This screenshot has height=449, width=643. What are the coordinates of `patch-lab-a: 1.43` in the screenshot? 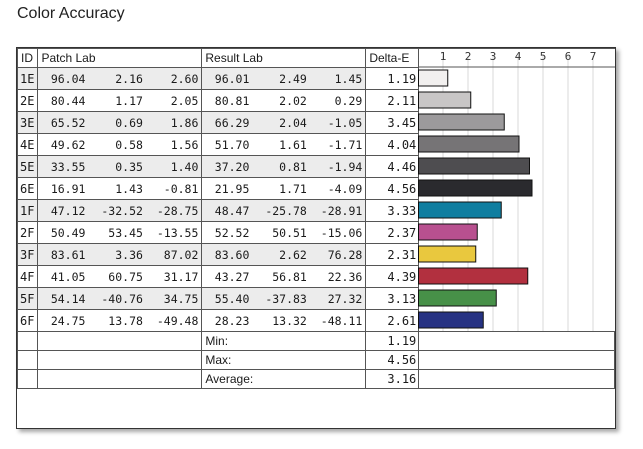 It's located at (129, 188).